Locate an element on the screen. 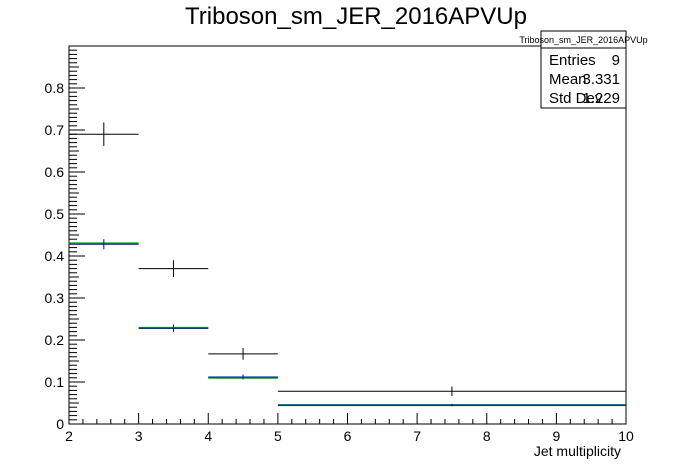 The width and height of the screenshot is (696, 472). y-axis: 0 0.1 0.2 0.3 0.4 0.5 0.6 0.7 0.8 is located at coordinates (65, 238).